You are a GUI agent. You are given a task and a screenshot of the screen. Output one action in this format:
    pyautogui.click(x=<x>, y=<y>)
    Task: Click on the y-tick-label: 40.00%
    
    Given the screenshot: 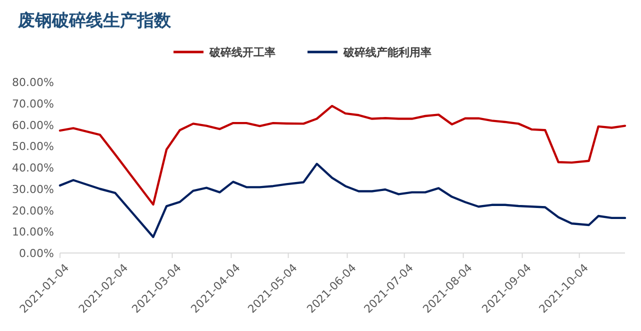 What is the action you would take?
    pyautogui.click(x=33, y=168)
    